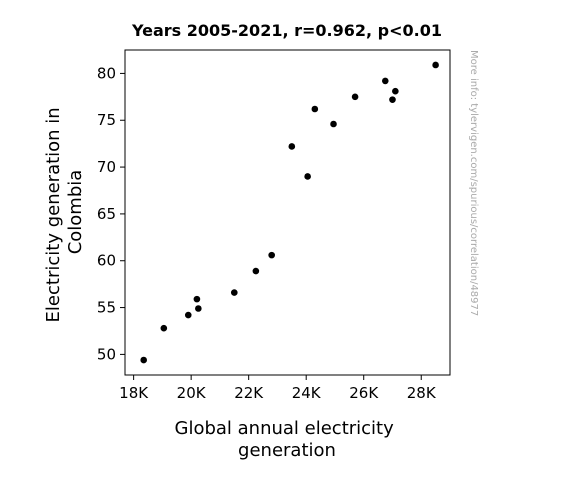  What do you see at coordinates (106, 354) in the screenshot?
I see `y-tick-label: 50` at bounding box center [106, 354].